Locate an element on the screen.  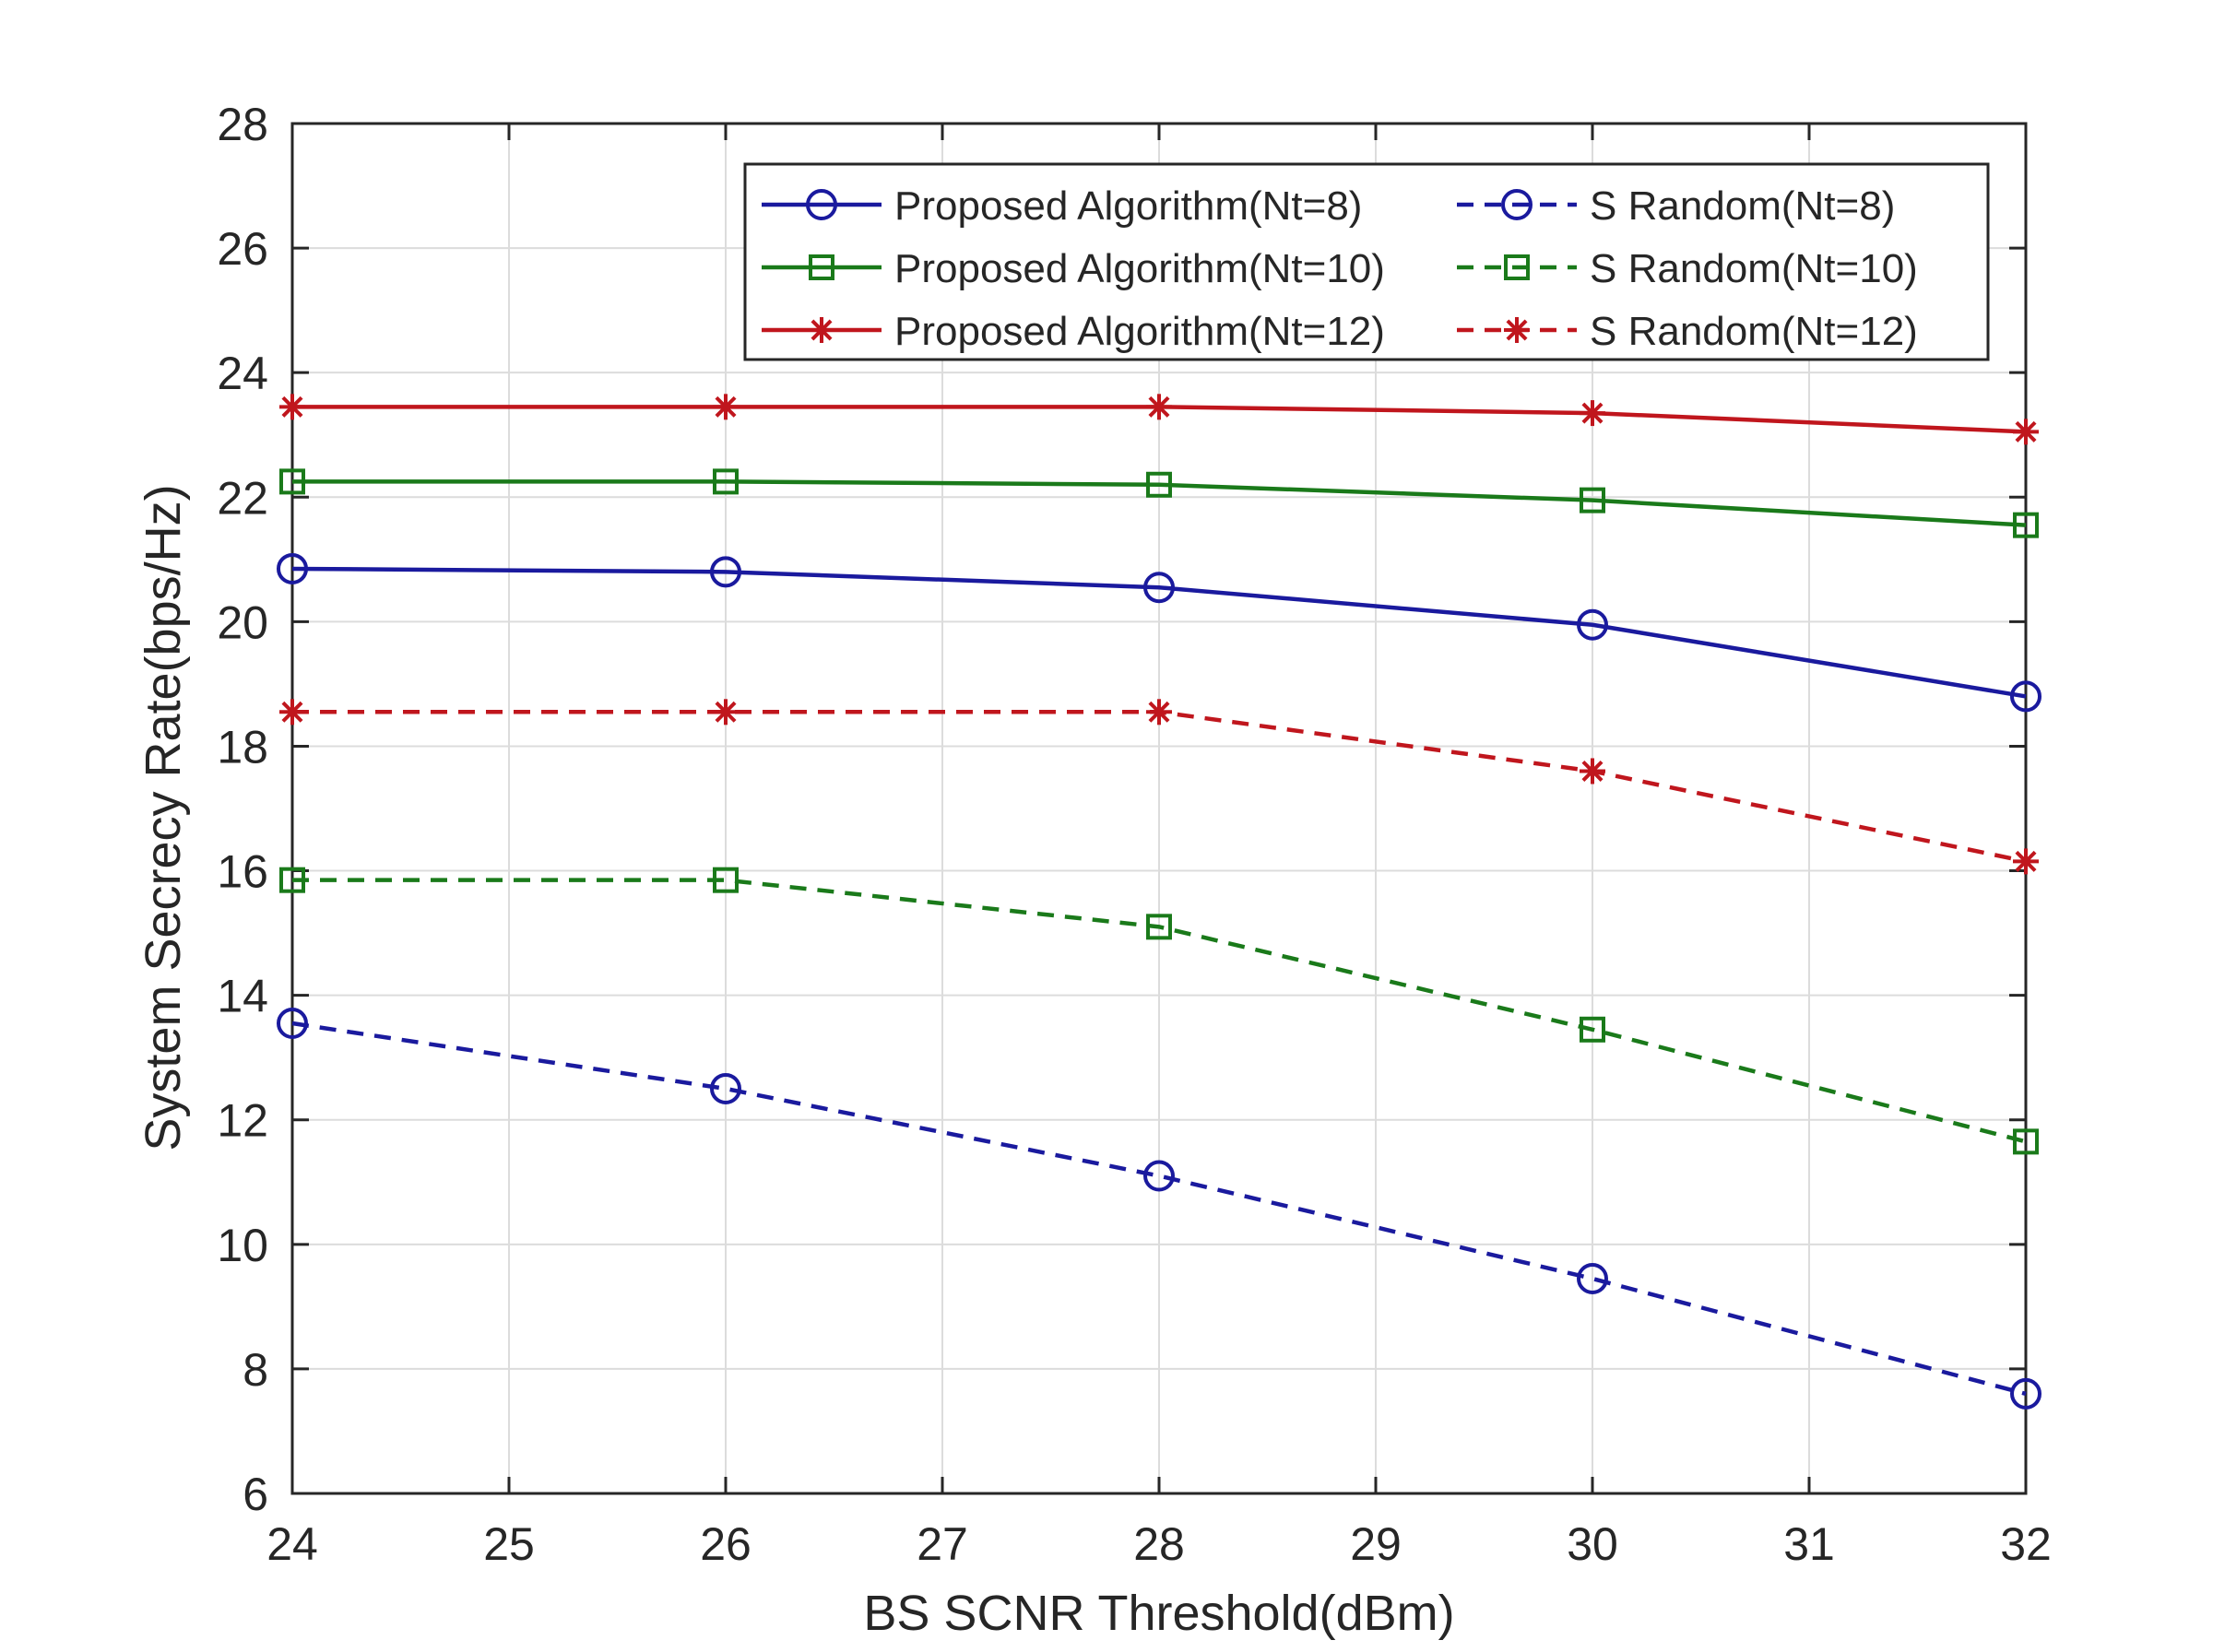
legend-label-4: S Random(Nt=10) is located at coordinates (1754, 268).